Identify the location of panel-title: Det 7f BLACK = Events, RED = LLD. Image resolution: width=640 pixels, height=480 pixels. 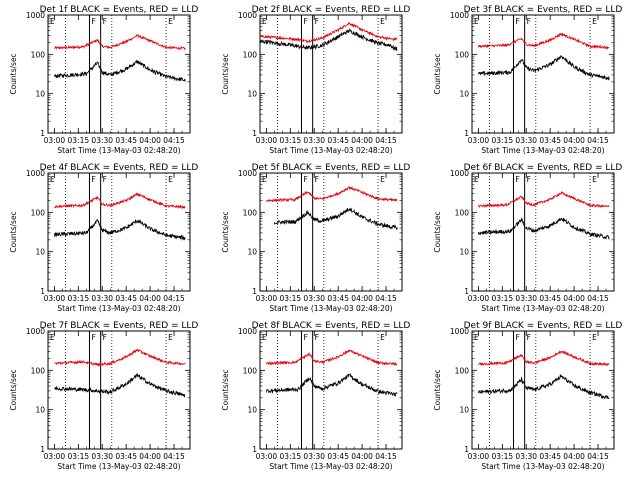
(119, 326).